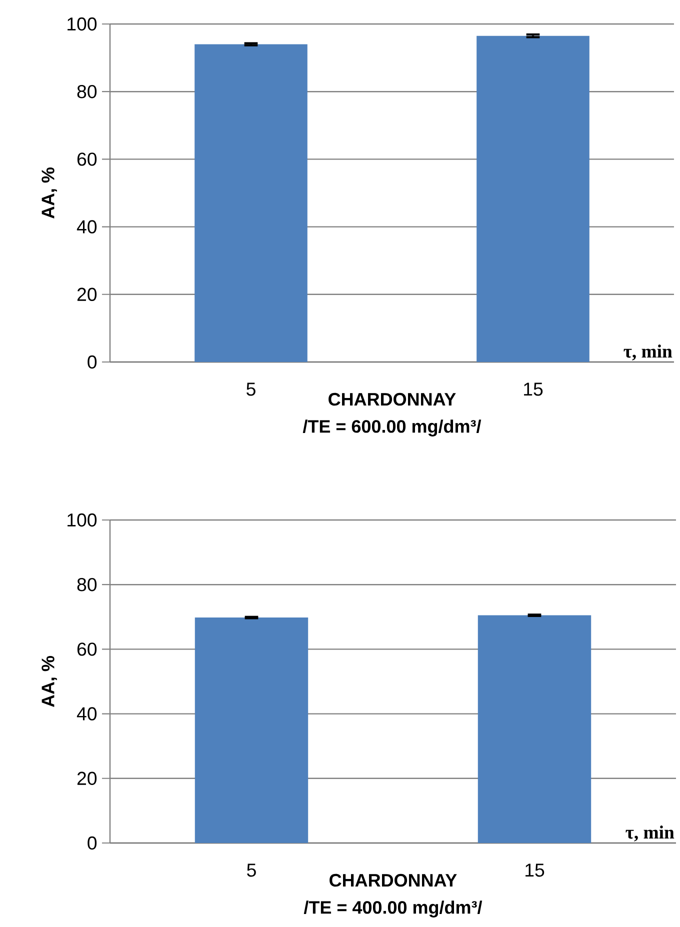  I want to click on text: /TE = 600.00 mg/dm³/, so click(391, 428).